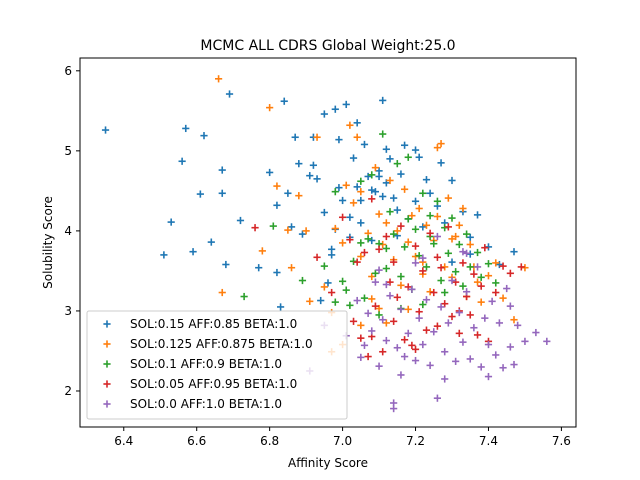 This screenshot has height=480, width=640. I want to click on chart-title: MCMC ALL CDRS Global Weight:25.0, so click(327, 46).